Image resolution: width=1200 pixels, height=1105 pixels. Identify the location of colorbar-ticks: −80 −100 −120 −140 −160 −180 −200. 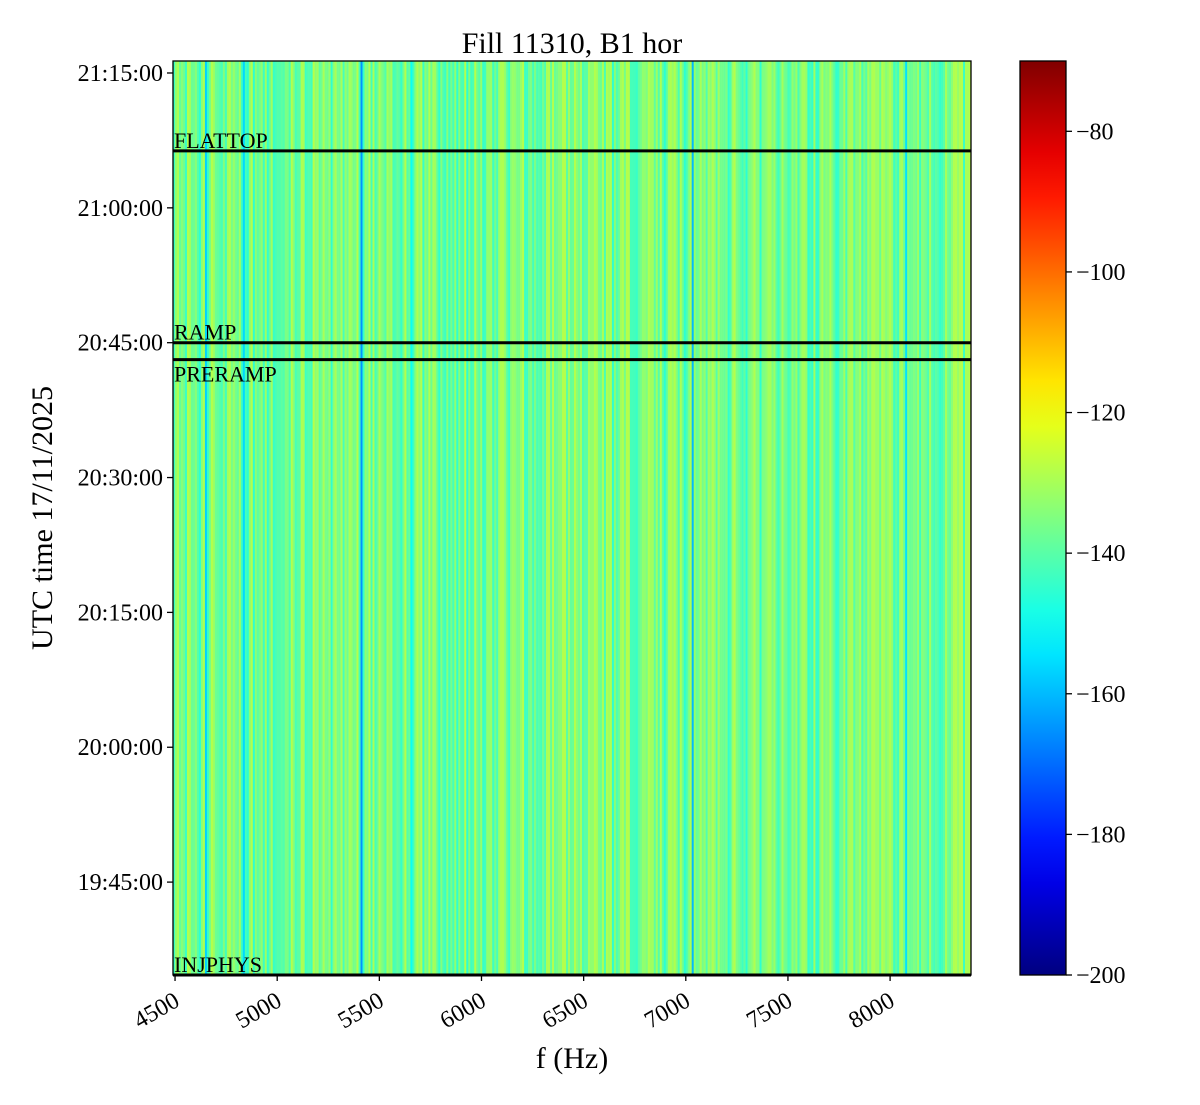
(1096, 554).